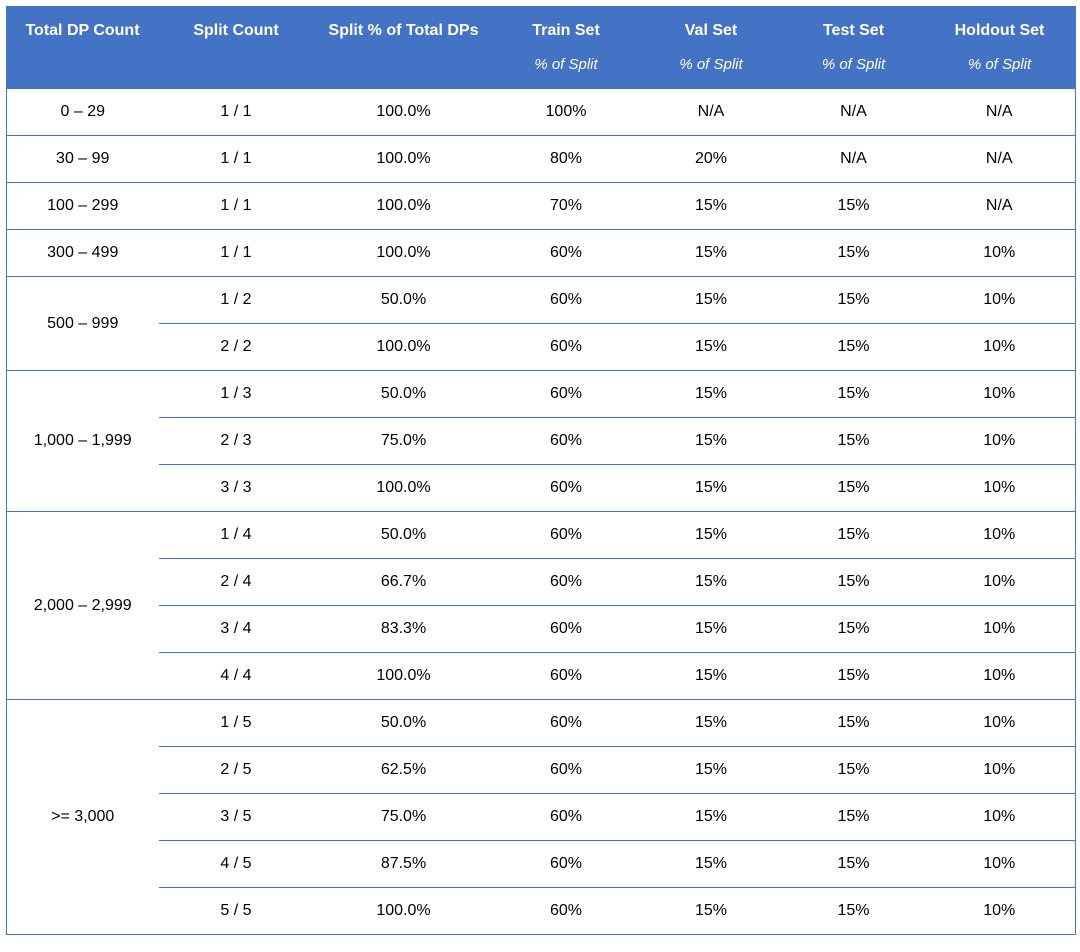 The width and height of the screenshot is (1080, 952). Describe the element at coordinates (82, 206) in the screenshot. I see `total-dp-count-cell: 100 – 299` at that location.